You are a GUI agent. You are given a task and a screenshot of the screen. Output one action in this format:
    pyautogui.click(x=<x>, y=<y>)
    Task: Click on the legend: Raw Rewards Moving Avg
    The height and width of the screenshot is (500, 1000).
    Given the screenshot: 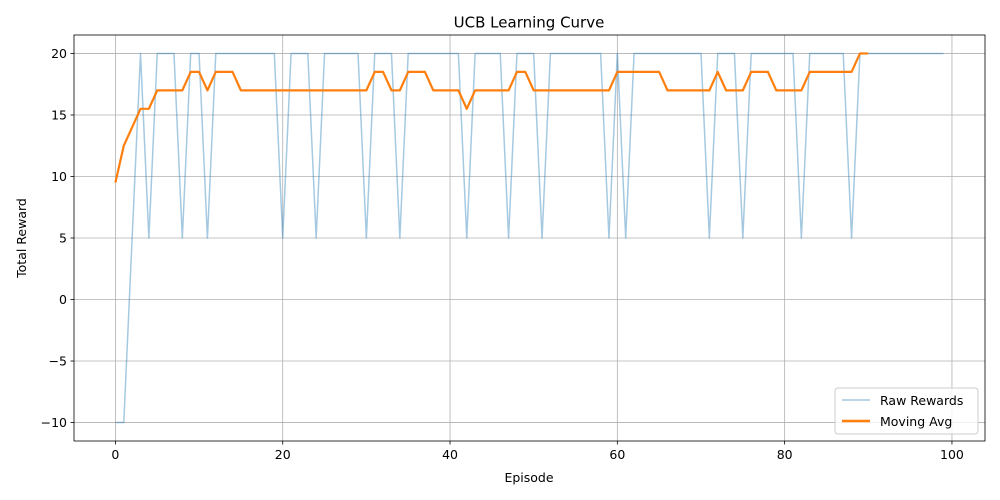 What is the action you would take?
    pyautogui.click(x=906, y=411)
    